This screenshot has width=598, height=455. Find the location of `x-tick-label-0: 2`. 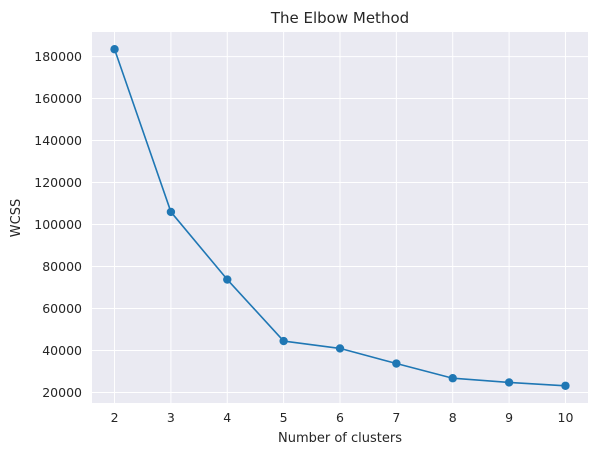

x-tick-label-0: 2 is located at coordinates (115, 417).